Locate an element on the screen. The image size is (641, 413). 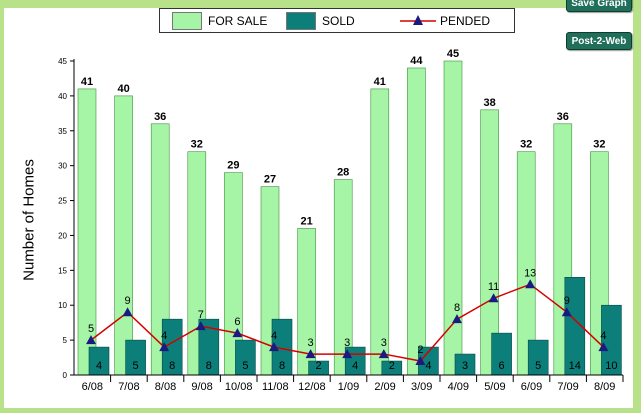
label-pended: 6 is located at coordinates (237, 322).